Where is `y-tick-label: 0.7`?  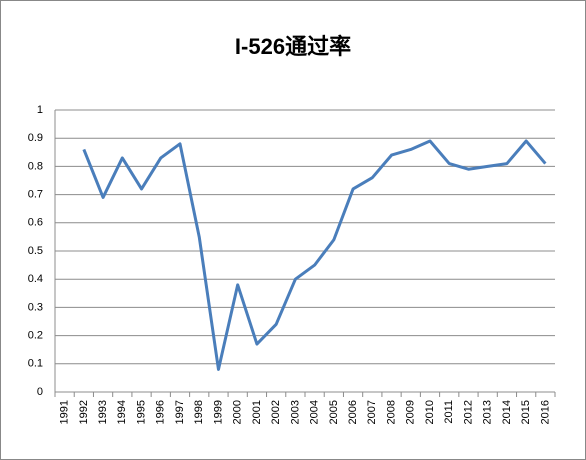 y-tick-label: 0.7 is located at coordinates (35, 195).